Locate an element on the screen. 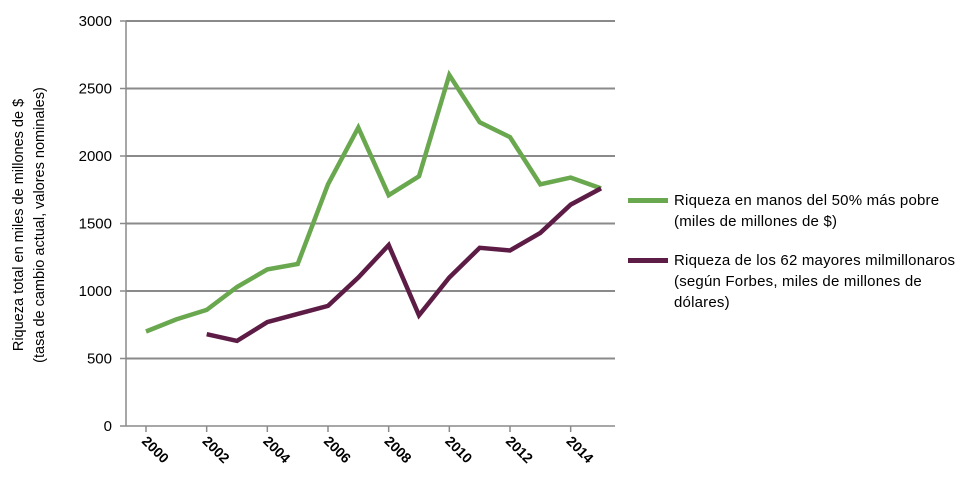 The image size is (964, 482). x-tick-label-2010: 2010 is located at coordinates (458, 449).